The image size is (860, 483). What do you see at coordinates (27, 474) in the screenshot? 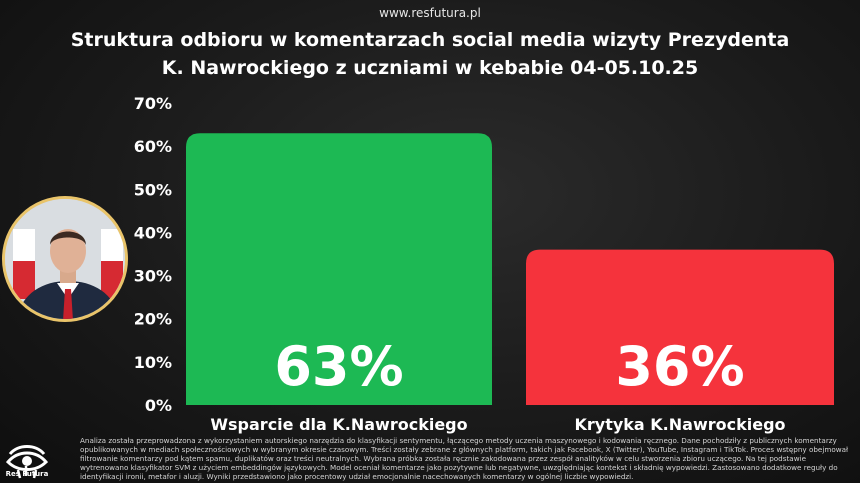
I see `logo-label: Res Futura` at bounding box center [27, 474].